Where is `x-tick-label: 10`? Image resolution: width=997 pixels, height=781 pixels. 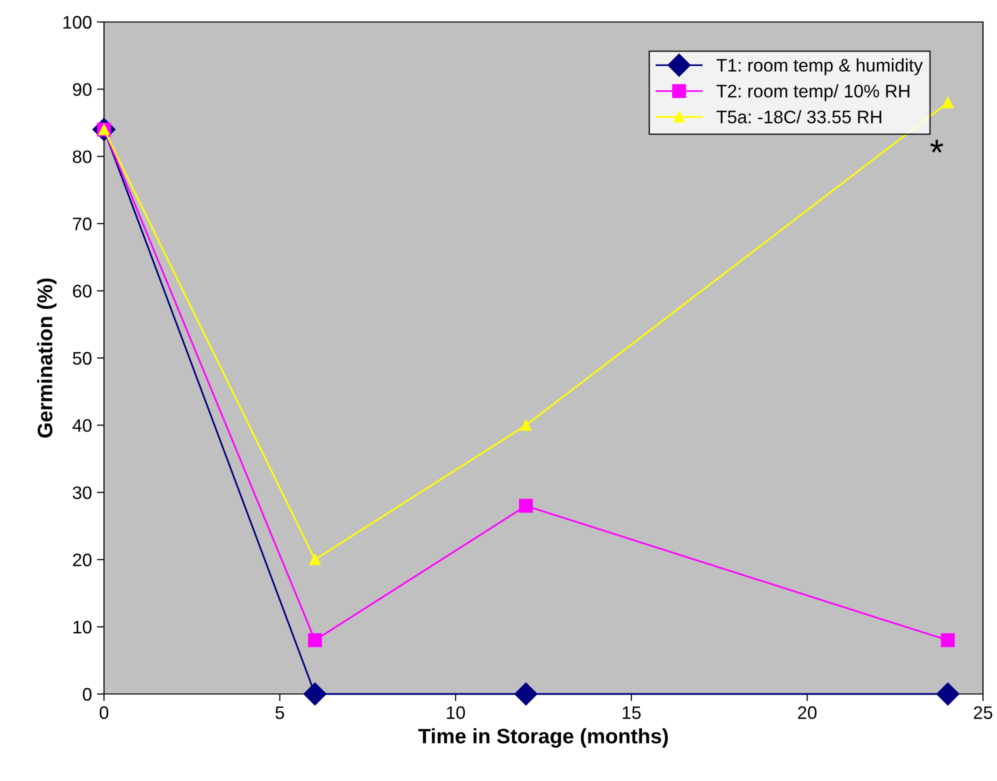
x-tick-label: 10 is located at coordinates (455, 713).